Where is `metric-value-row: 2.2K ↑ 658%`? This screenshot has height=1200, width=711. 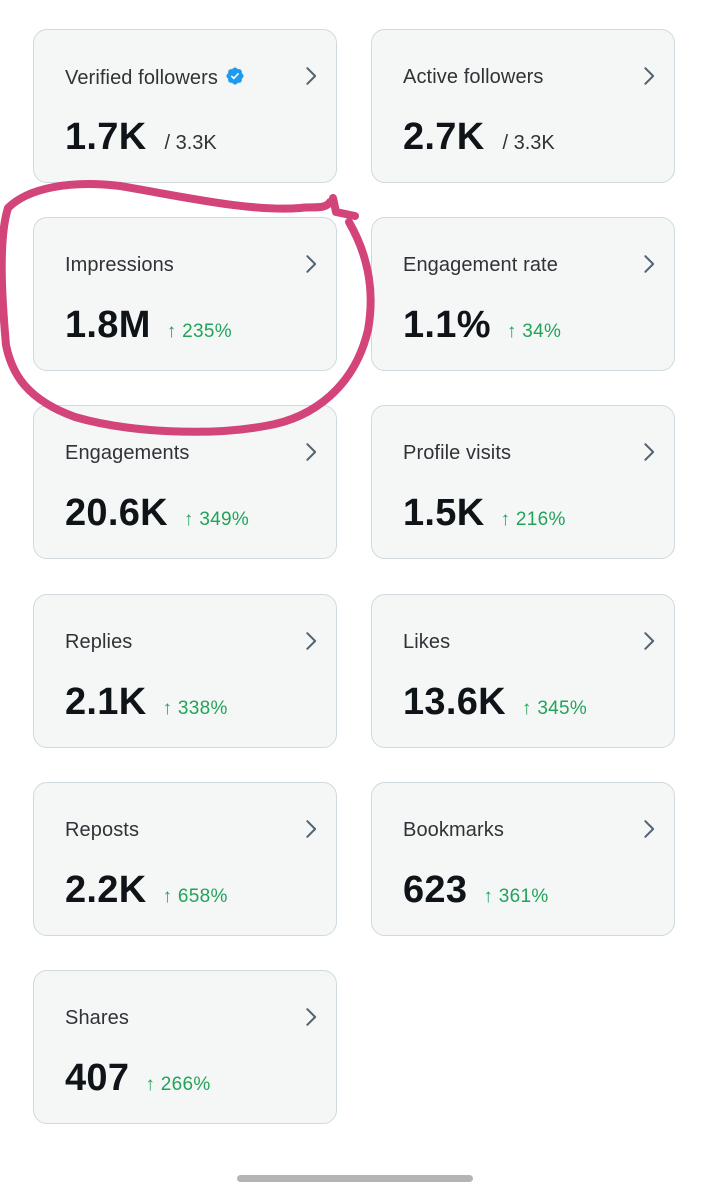 metric-value-row: 2.2K ↑ 658% is located at coordinates (146, 891).